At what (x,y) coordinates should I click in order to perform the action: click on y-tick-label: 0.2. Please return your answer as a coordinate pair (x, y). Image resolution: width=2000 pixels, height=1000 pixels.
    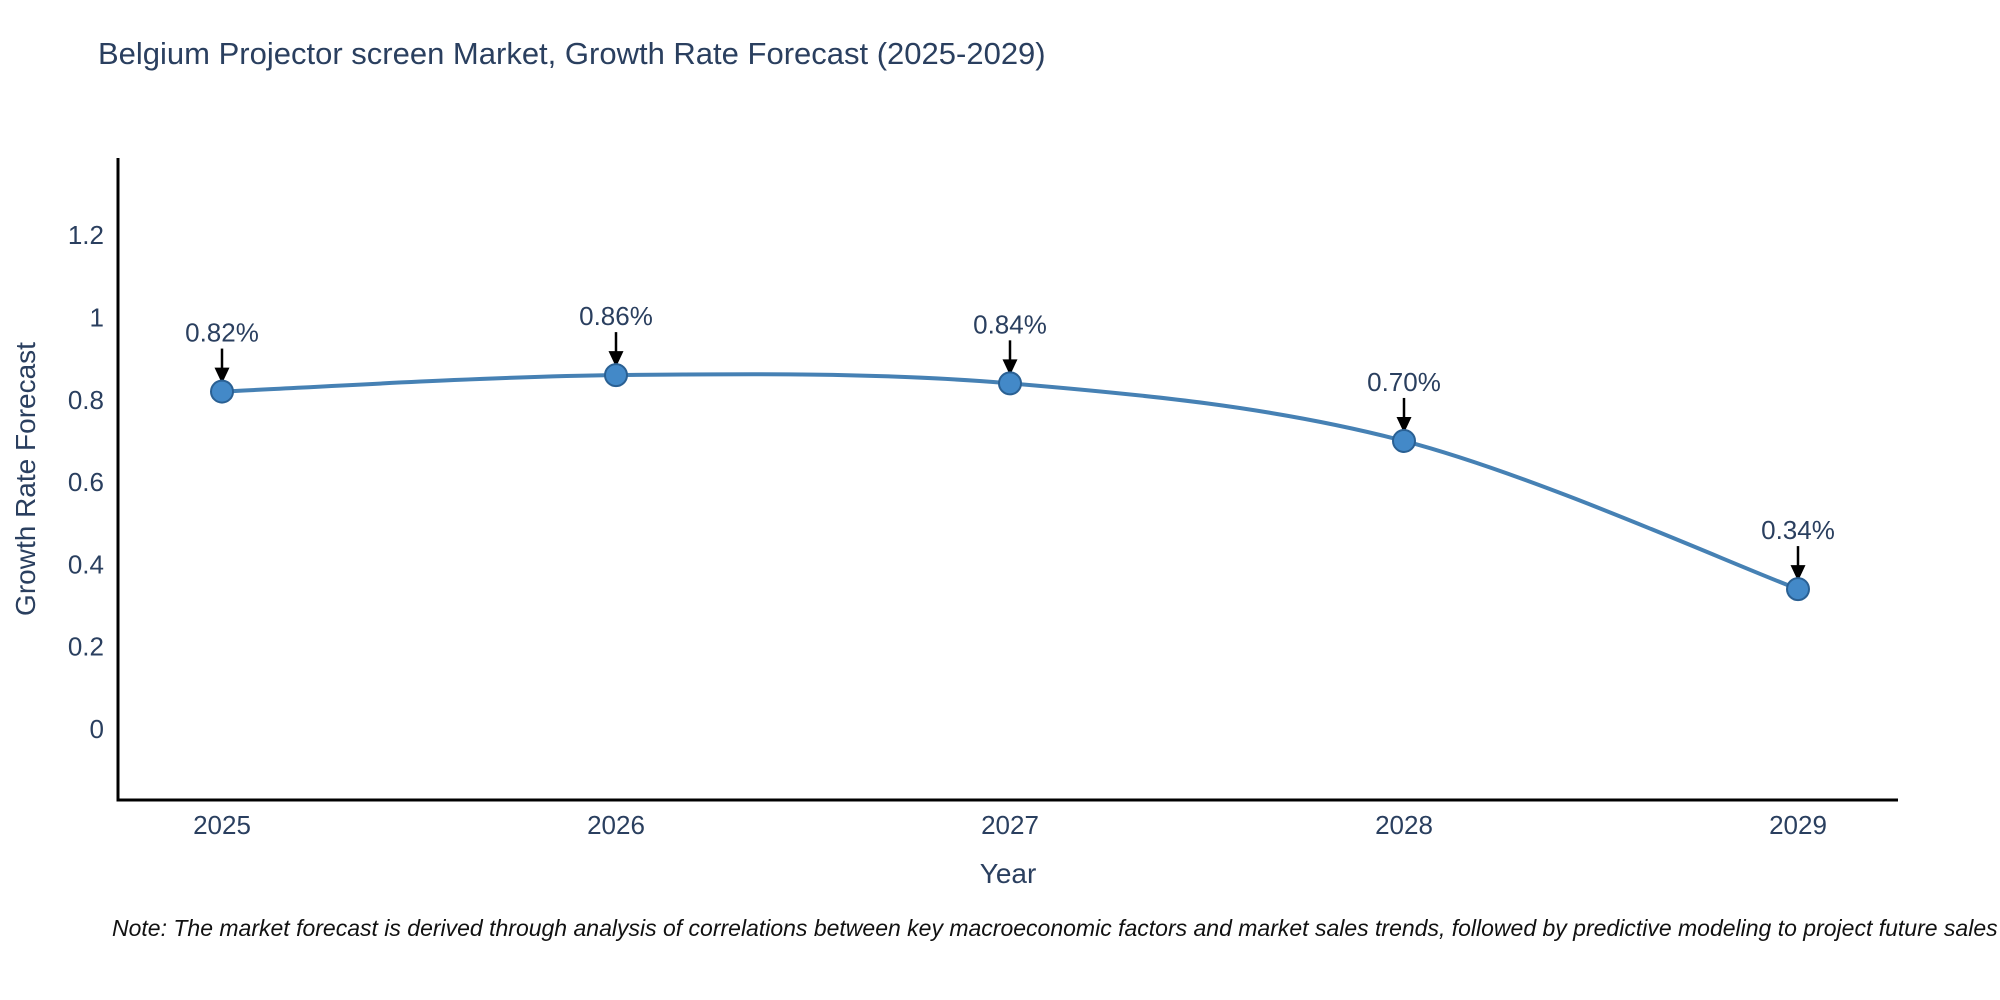
    Looking at the image, I should click on (86, 647).